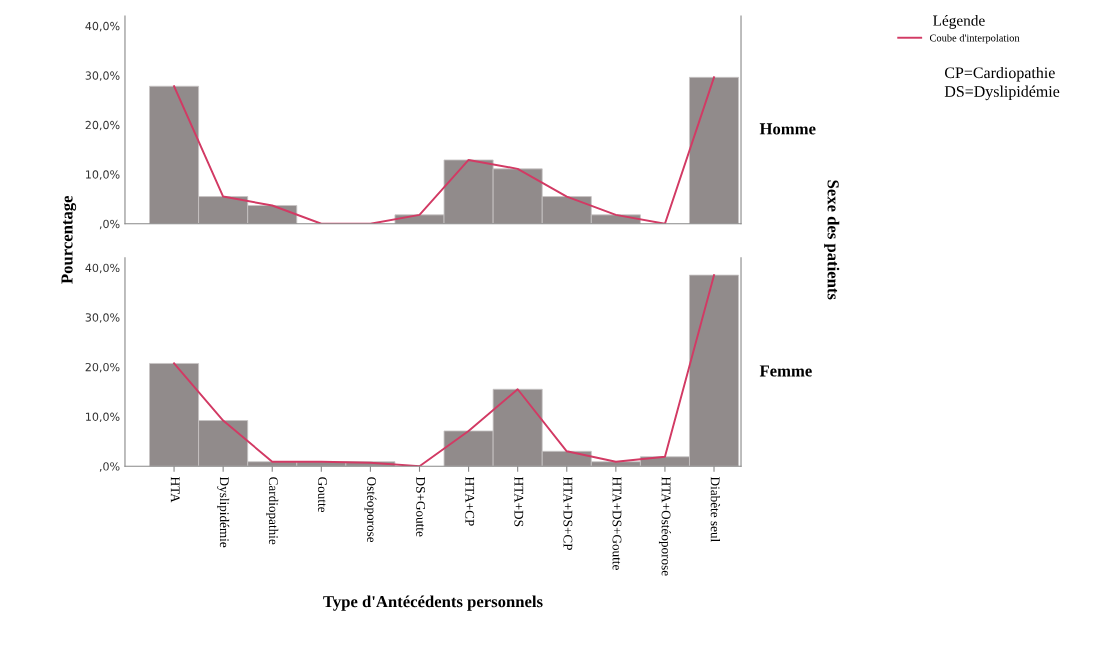  I want to click on x-tick-label: Goutte, so click(322, 495).